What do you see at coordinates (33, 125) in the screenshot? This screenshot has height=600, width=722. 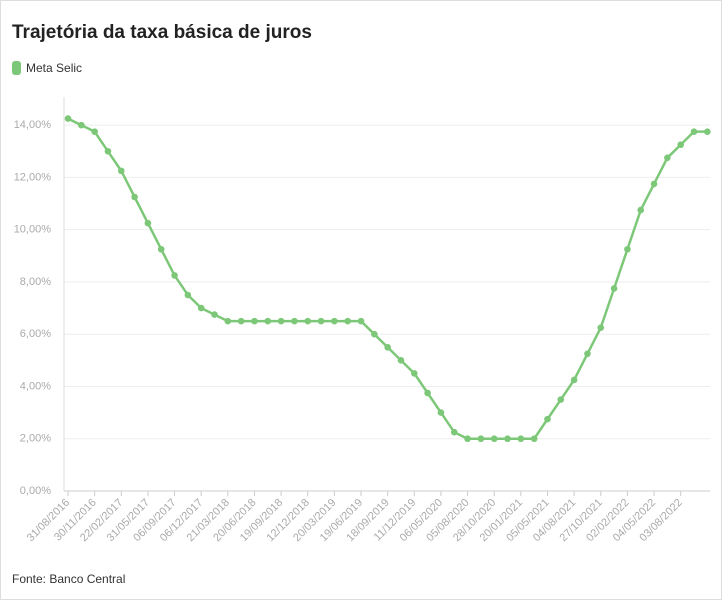 I see `y-tick-label: 14,00%` at bounding box center [33, 125].